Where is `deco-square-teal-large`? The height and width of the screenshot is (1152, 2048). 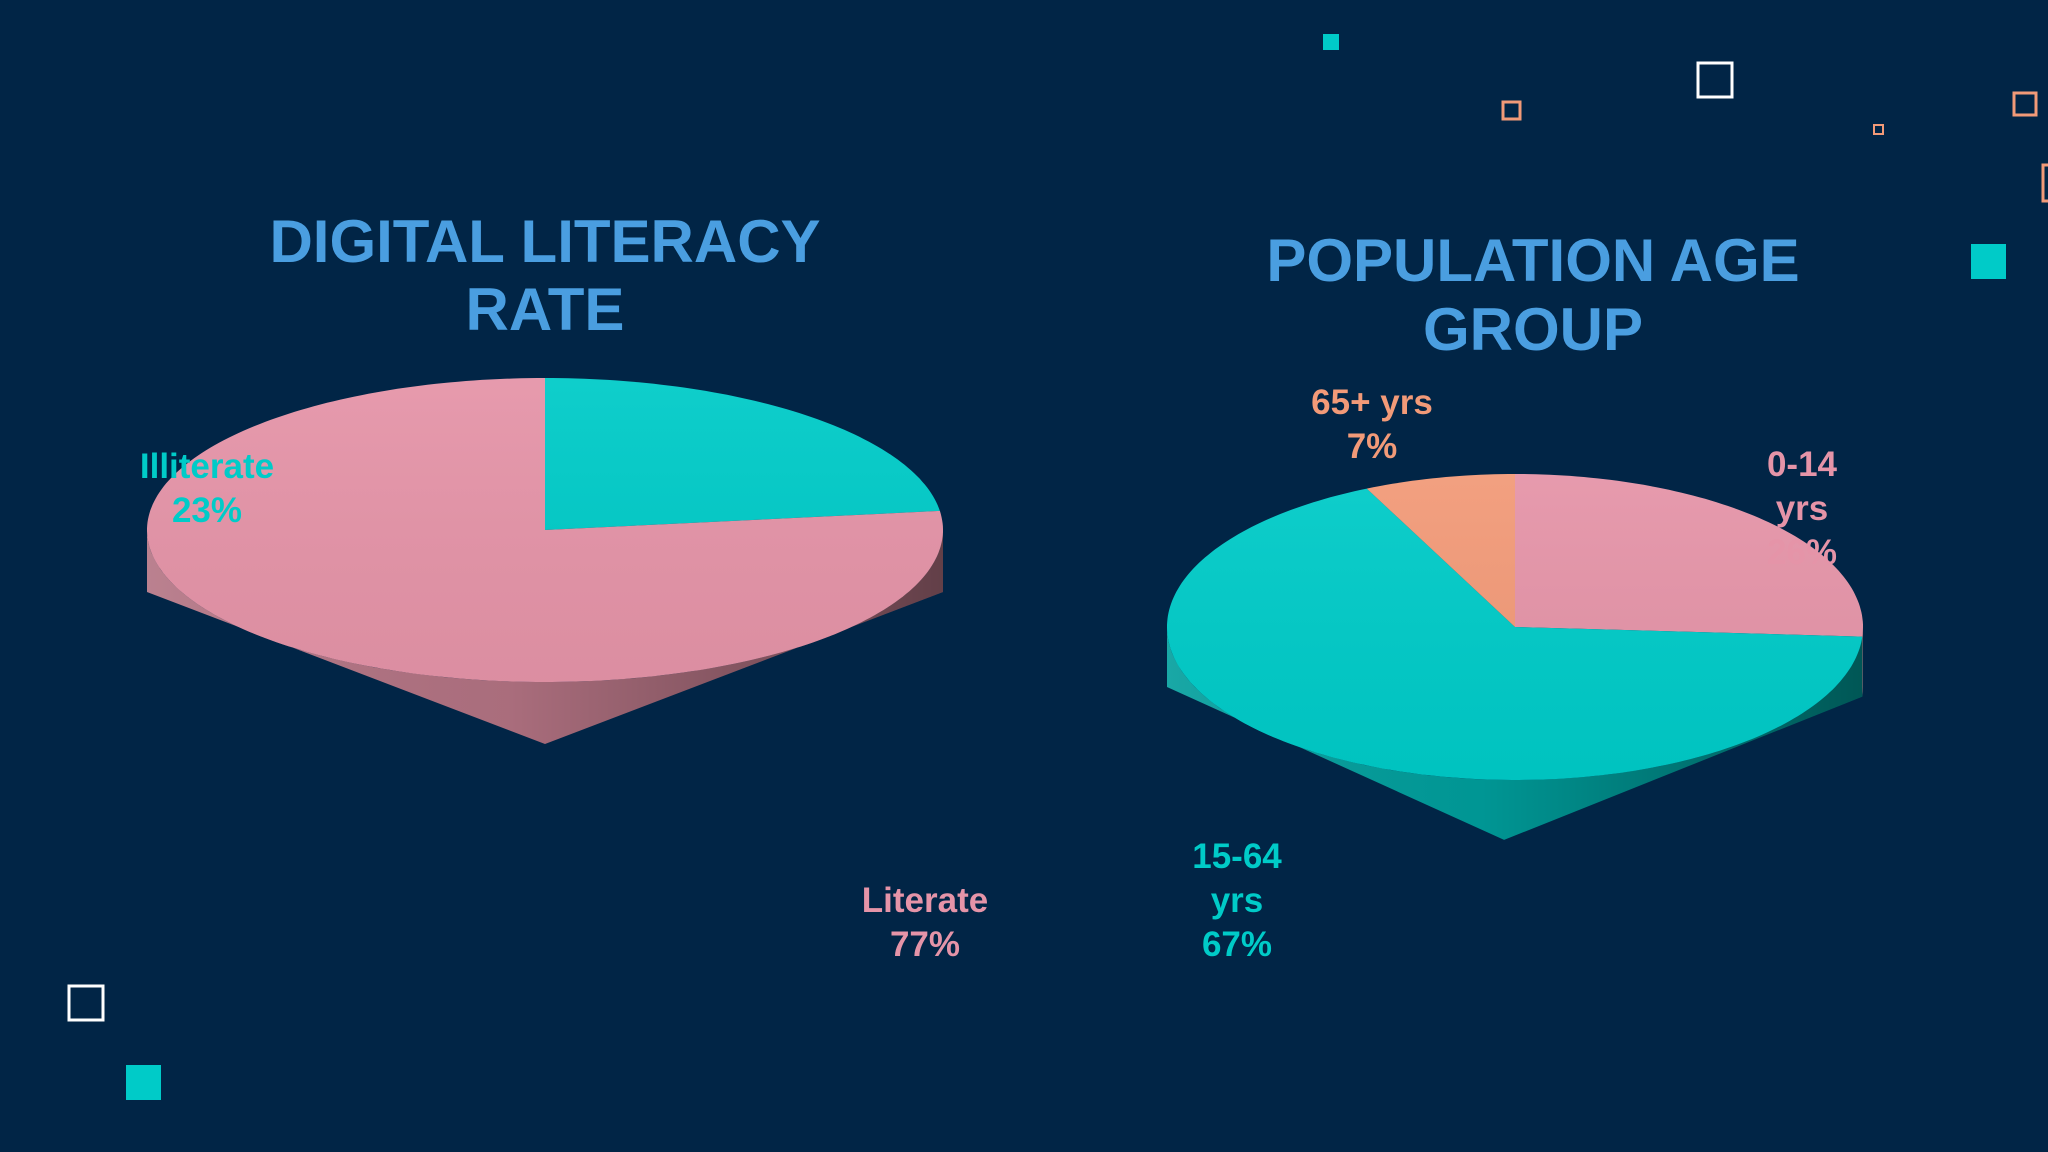
deco-square-teal-large is located at coordinates (1988, 261).